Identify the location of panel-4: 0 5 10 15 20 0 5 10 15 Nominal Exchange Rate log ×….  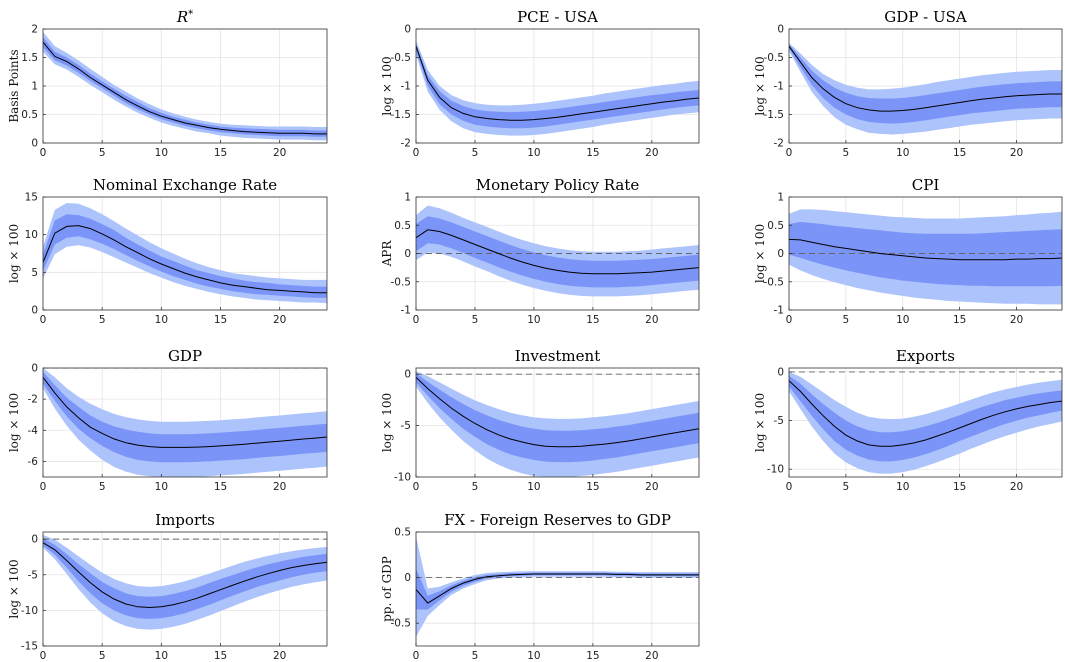
(167, 251).